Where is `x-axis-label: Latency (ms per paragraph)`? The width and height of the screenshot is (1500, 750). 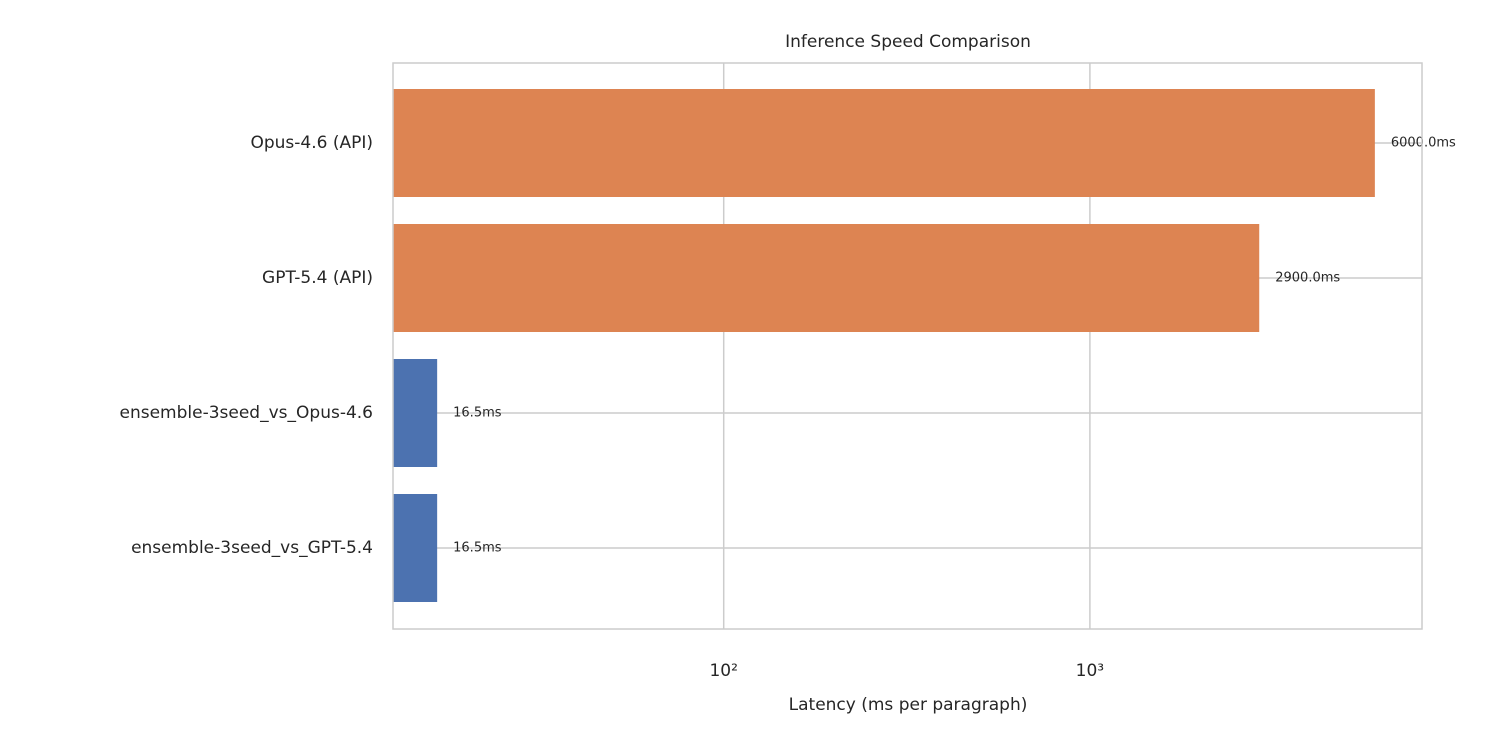
x-axis-label: Latency (ms per paragraph) is located at coordinates (908, 705).